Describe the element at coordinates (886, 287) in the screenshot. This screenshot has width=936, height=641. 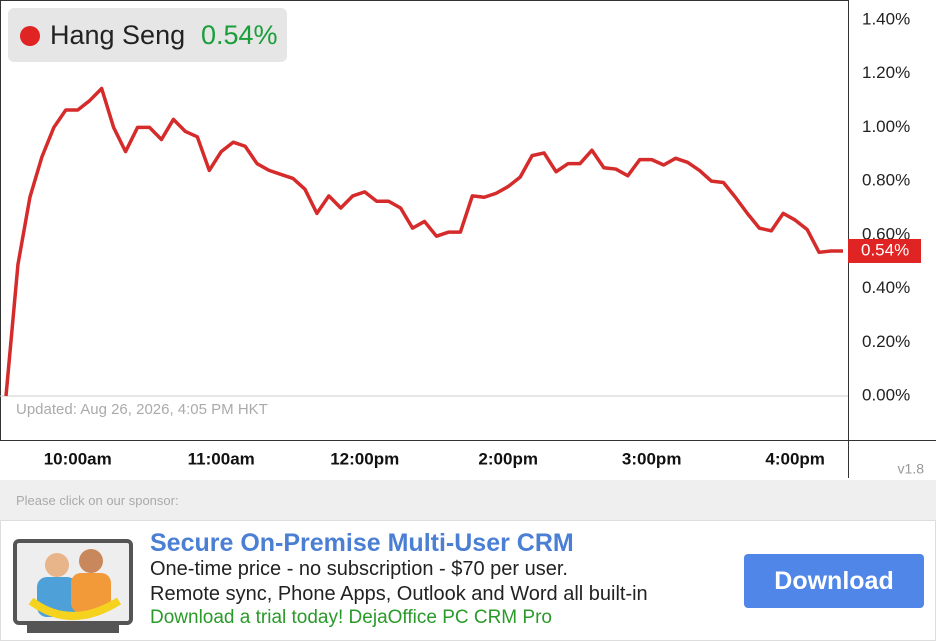
I see `y-tick-label: 0.40%` at that location.